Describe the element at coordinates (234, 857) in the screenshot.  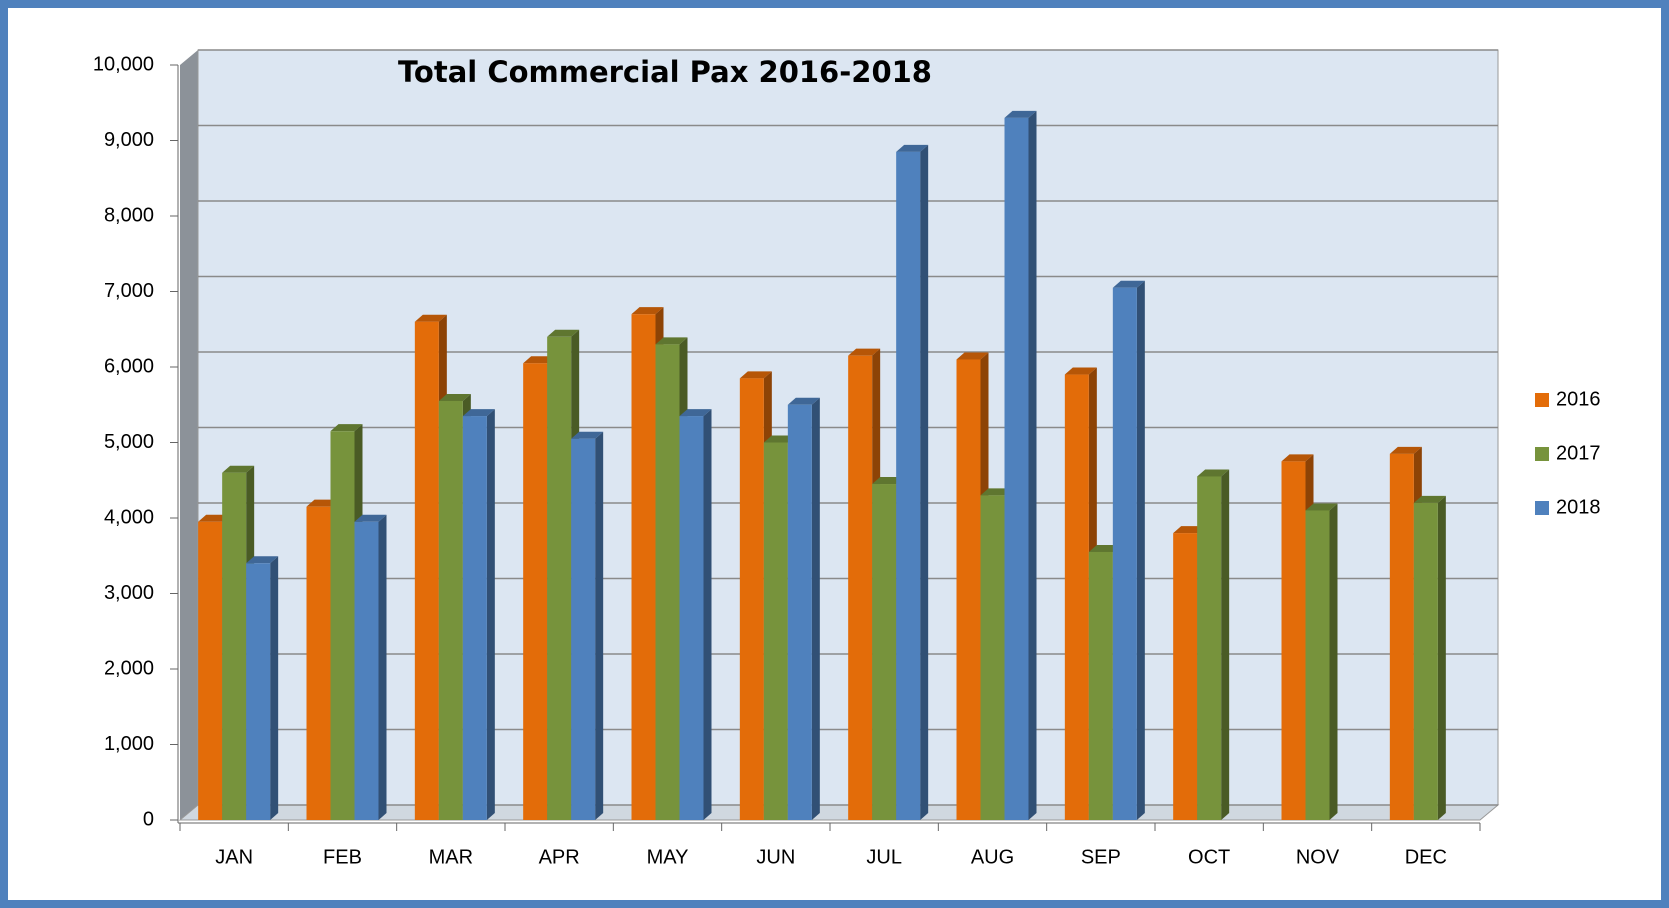
I see `x-tick-label: JAN` at that location.